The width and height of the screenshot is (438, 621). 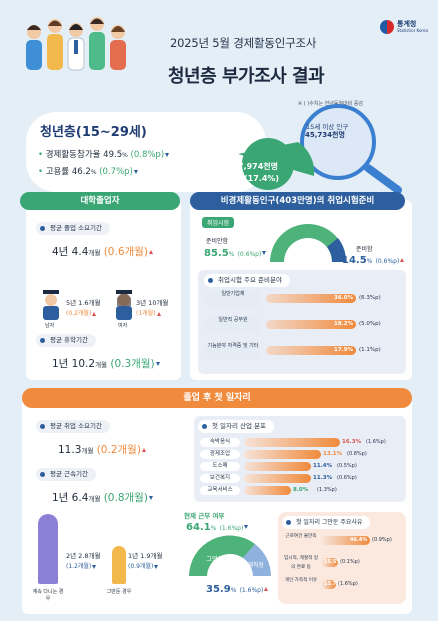 What do you see at coordinates (34, 47) in the screenshot?
I see `person-1-icon` at bounding box center [34, 47].